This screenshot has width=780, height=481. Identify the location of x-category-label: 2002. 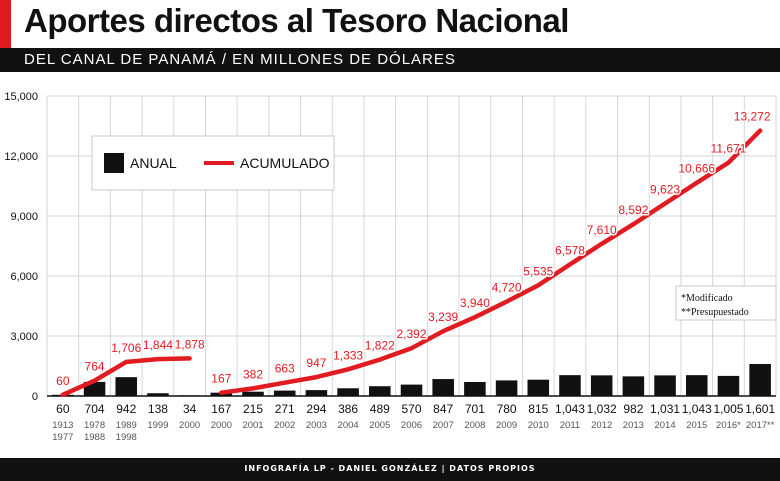
(284, 425).